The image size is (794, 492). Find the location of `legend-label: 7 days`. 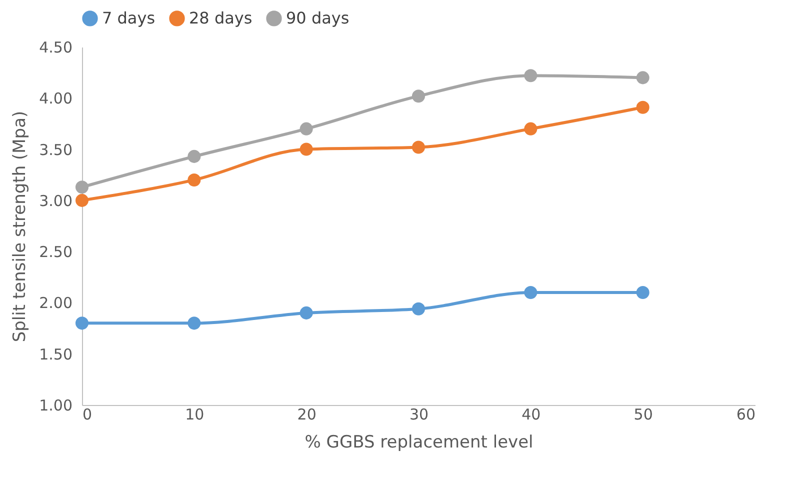

legend-label: 7 days is located at coordinates (129, 18).